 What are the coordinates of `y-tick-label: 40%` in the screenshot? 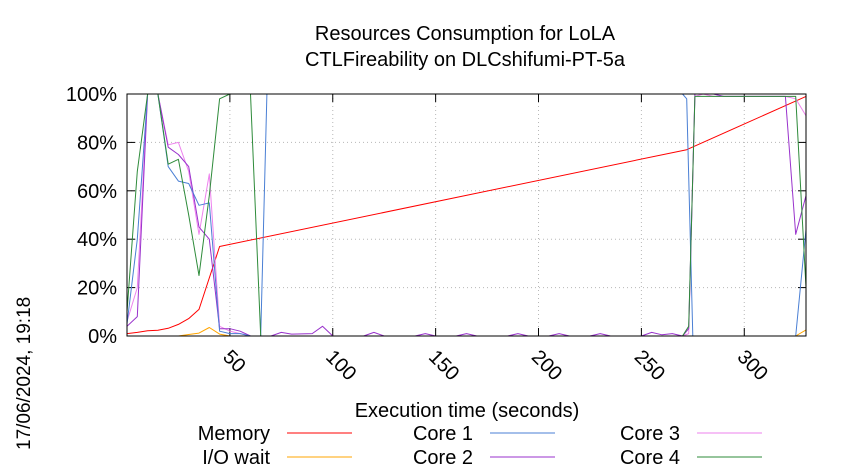 It's located at (97, 240).